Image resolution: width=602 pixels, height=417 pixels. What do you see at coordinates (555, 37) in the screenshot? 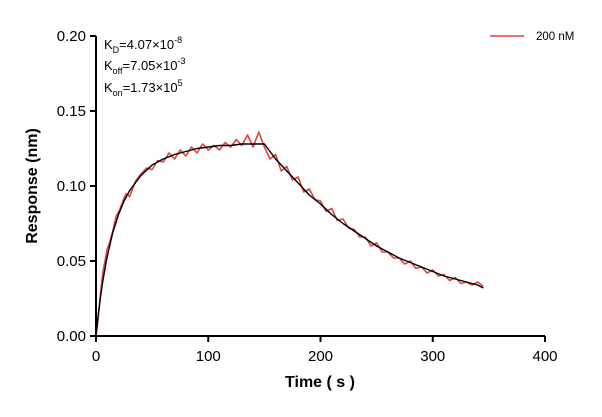
I see `legend-label-200nm: 200 nM` at bounding box center [555, 37].